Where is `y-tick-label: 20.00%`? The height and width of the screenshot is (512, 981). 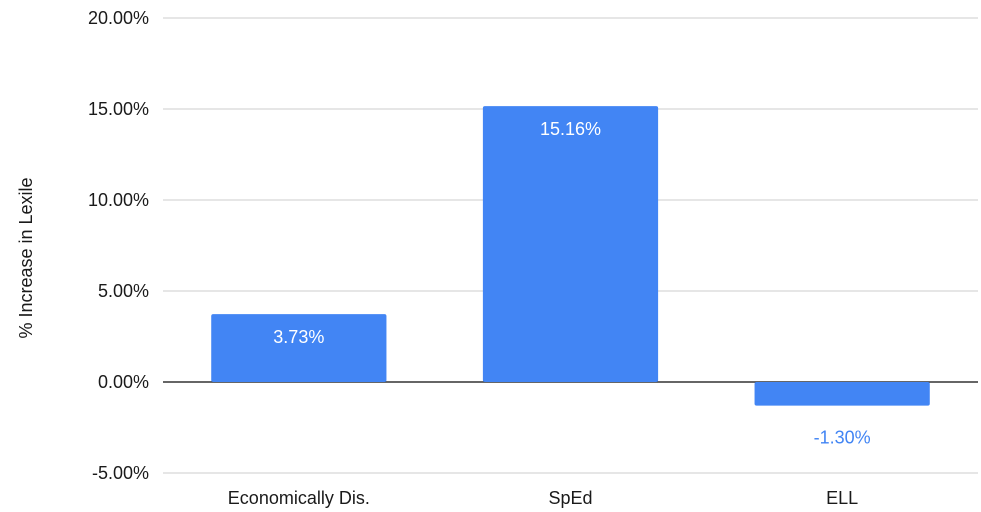 y-tick-label: 20.00% is located at coordinates (118, 18).